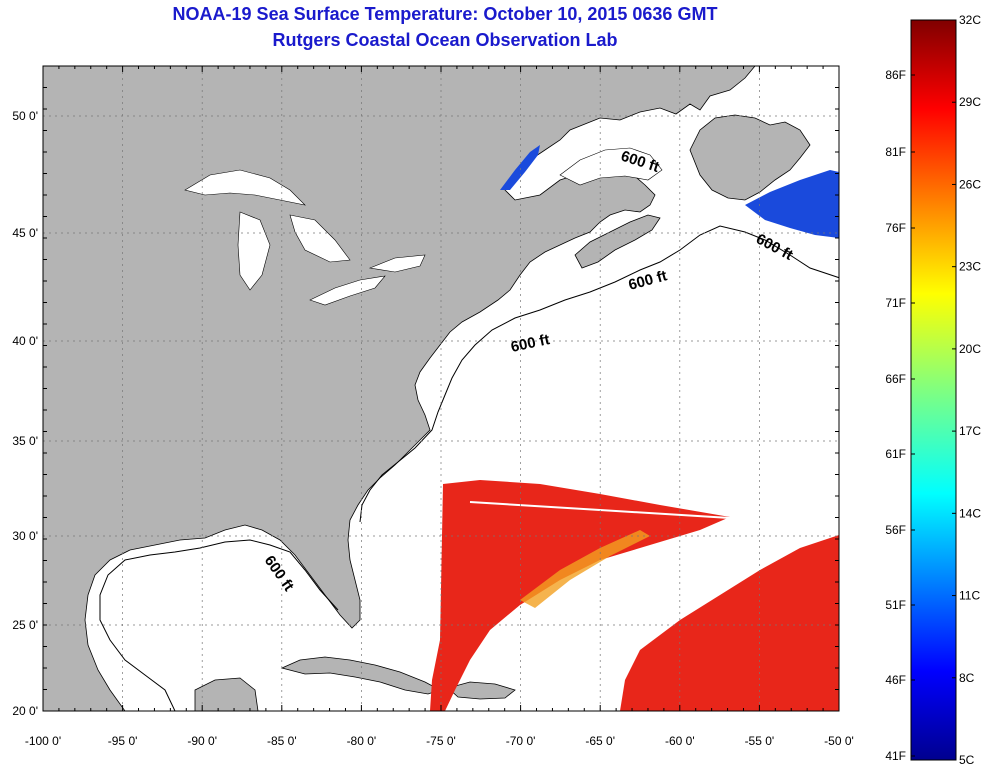 This screenshot has width=984, height=770. Describe the element at coordinates (25, 233) in the screenshot. I see `y-tick-label: 45 0'` at that location.